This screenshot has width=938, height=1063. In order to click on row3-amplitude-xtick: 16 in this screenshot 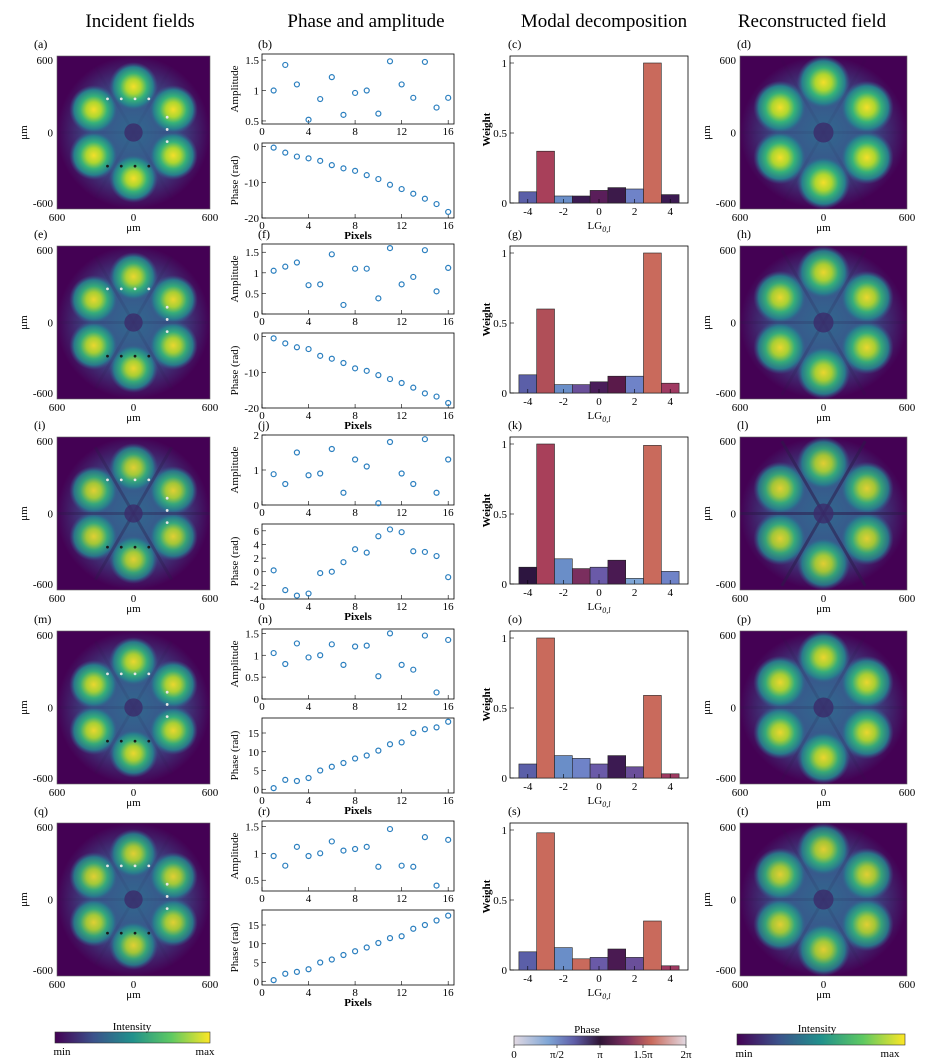, I will do `click(449, 513)`.